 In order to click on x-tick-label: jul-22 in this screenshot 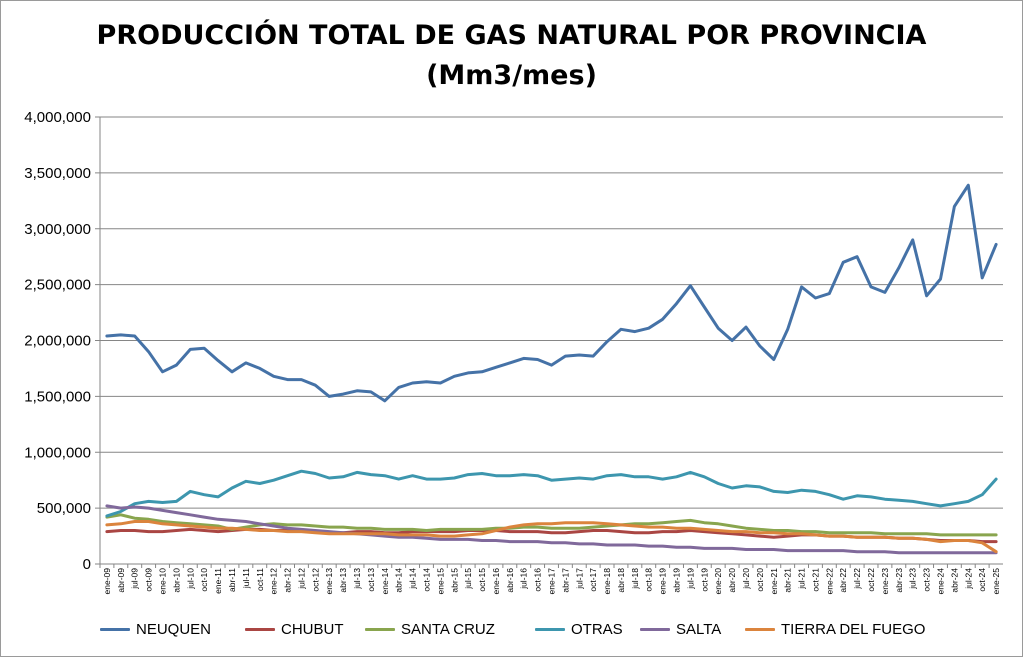, I will do `click(857, 579)`.